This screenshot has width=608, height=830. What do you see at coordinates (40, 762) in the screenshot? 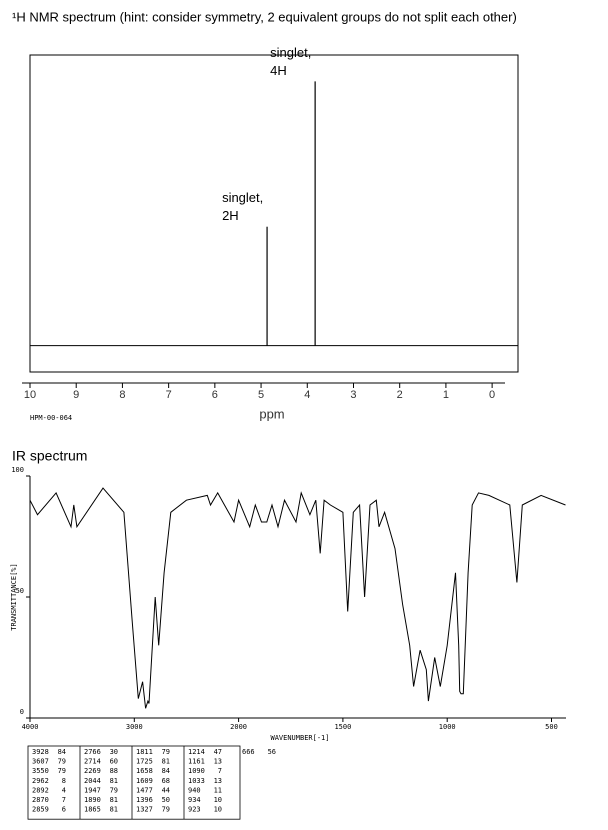
I see `peak-wavenumber: 3607` at bounding box center [40, 762].